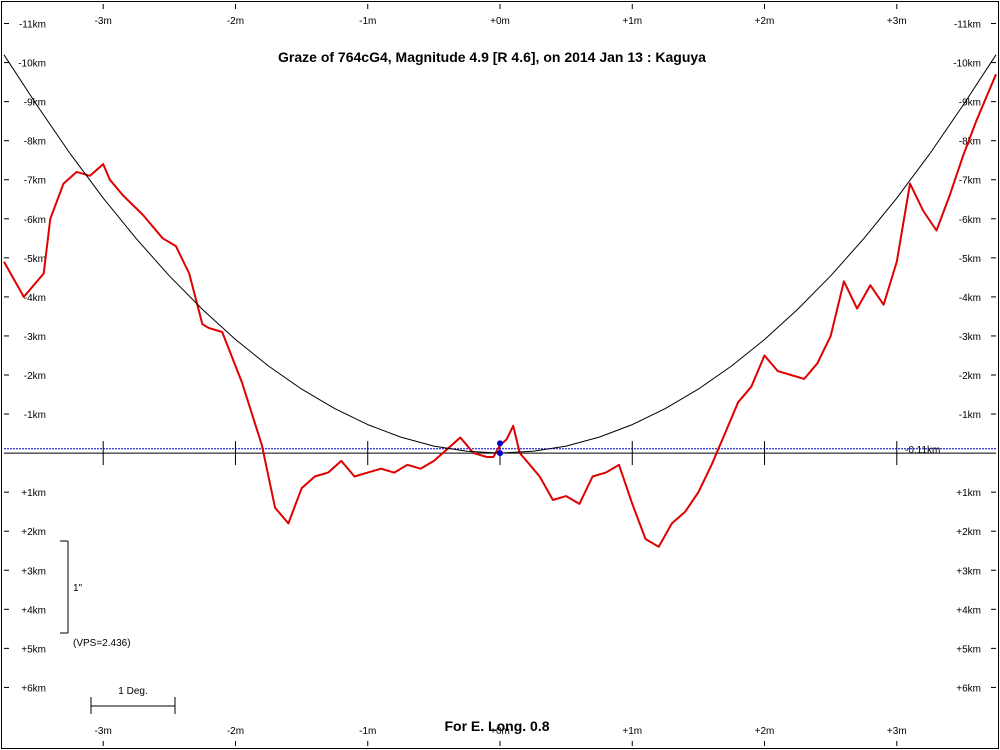  What do you see at coordinates (970, 298) in the screenshot?
I see `y-tick-label-right: -4km` at bounding box center [970, 298].